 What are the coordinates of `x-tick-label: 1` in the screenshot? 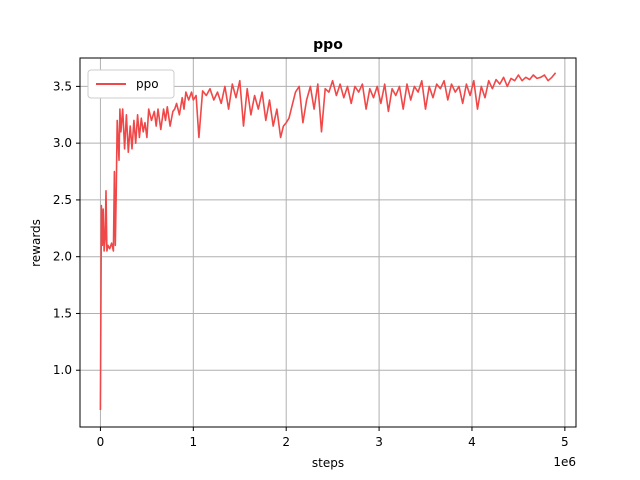 It's located at (193, 442).